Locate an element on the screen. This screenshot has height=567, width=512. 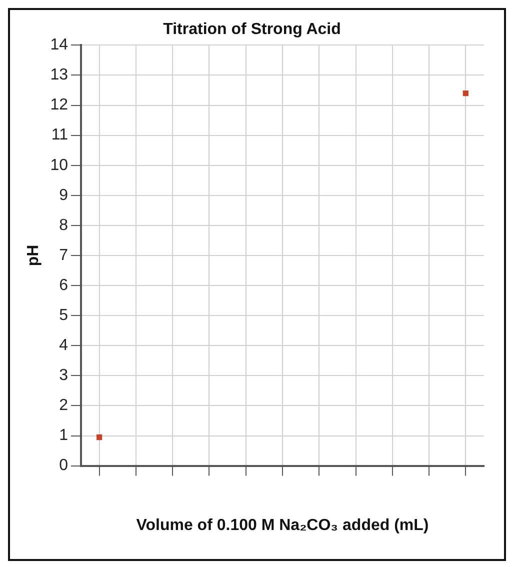
y-tick-label: 3 is located at coordinates (63, 375).